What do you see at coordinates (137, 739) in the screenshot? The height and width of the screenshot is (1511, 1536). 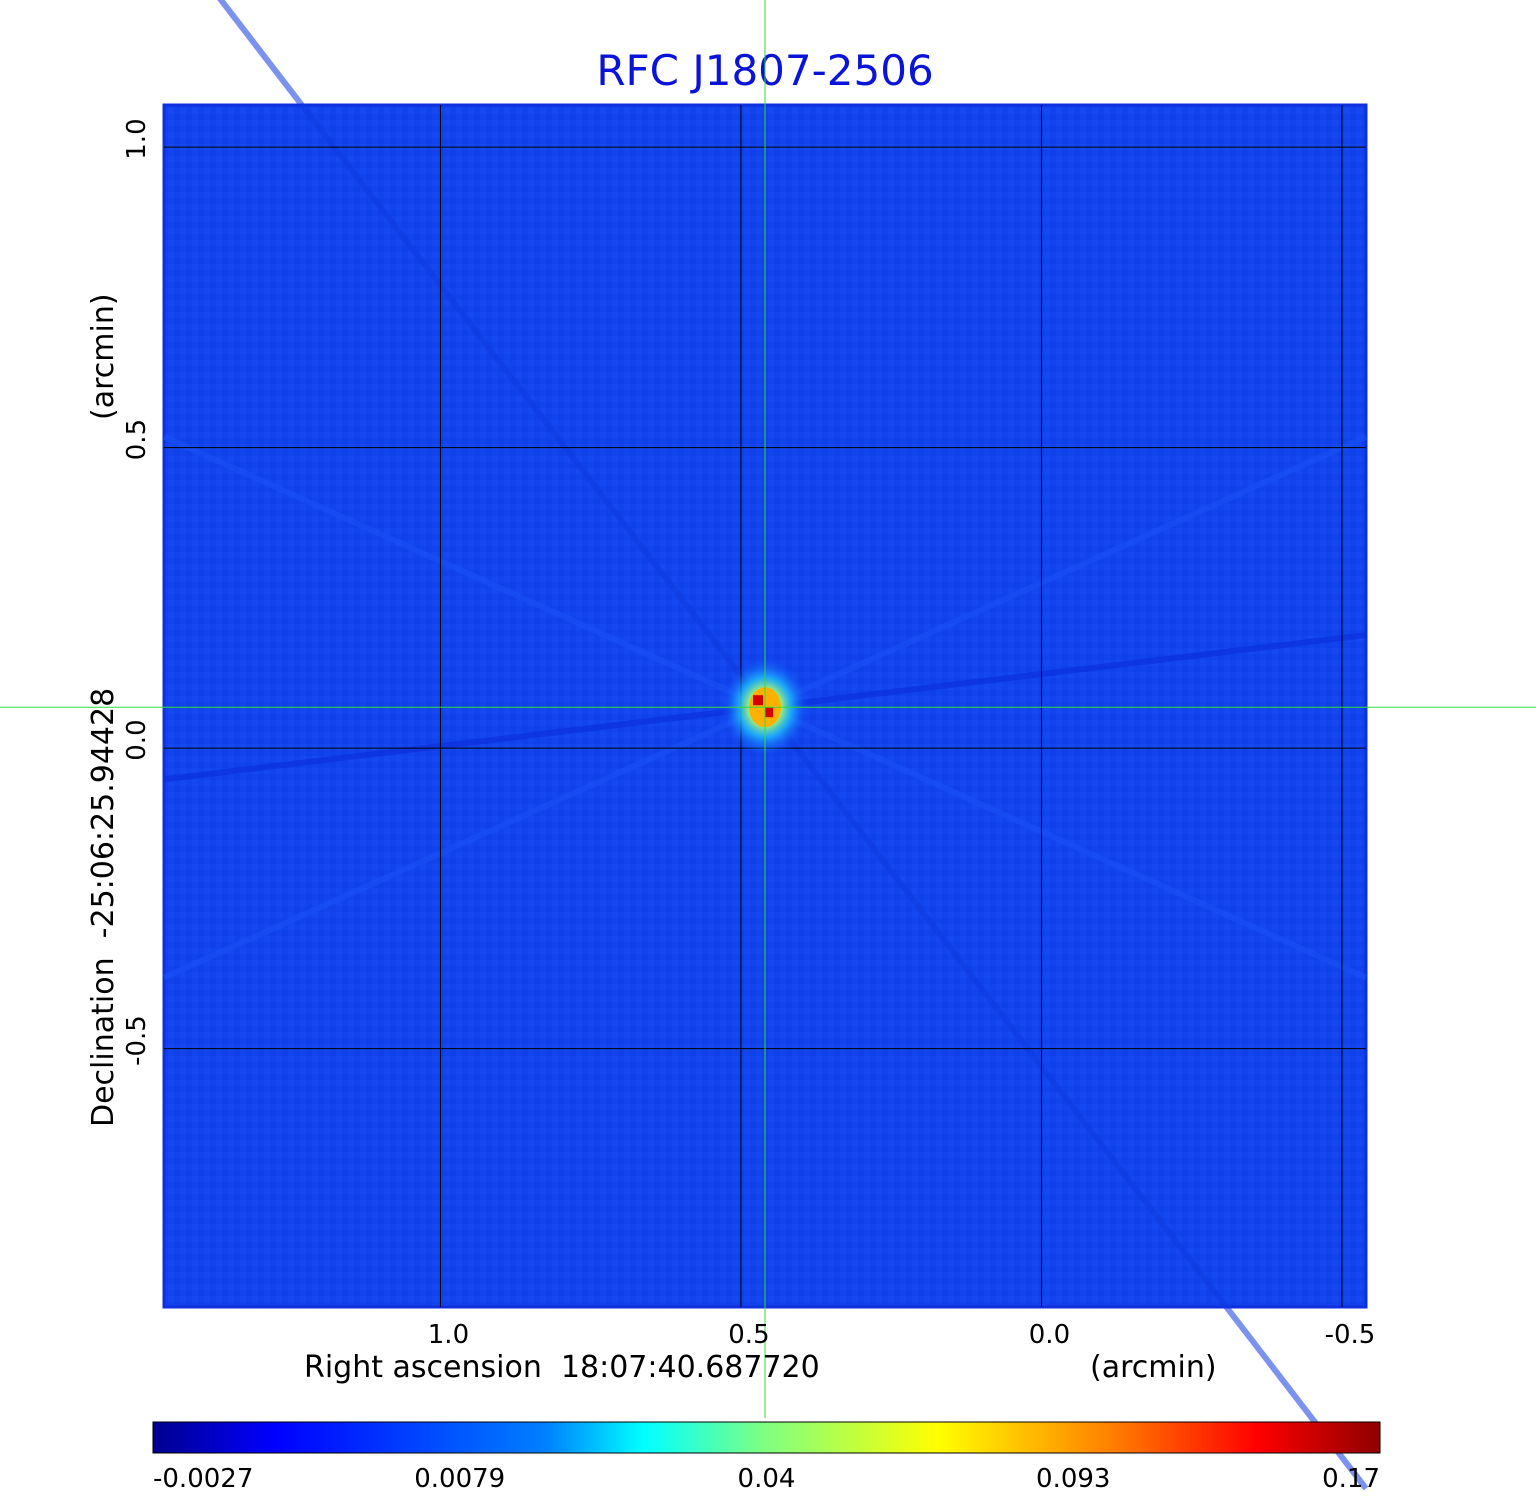 I see `y-tick-label: 0.0` at bounding box center [137, 739].